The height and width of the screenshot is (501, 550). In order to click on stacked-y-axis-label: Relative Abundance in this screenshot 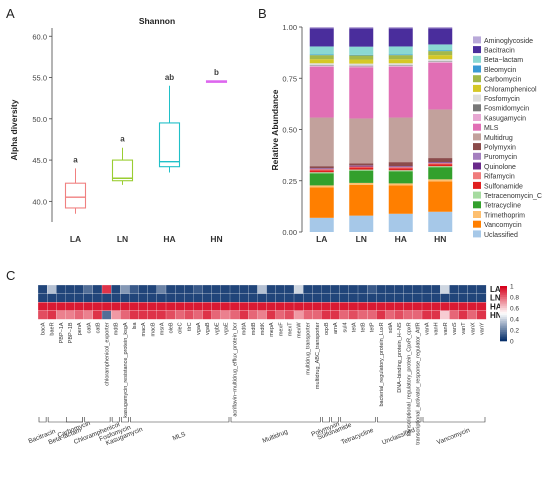, I will do `click(275, 129)`.